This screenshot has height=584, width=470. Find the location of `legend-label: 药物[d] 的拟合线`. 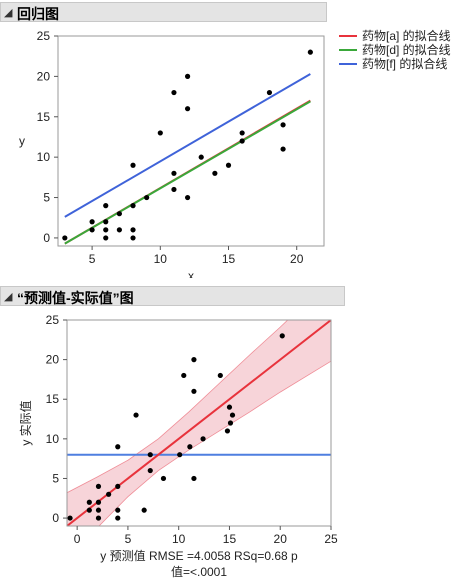

legend-label: 药物[d] 的拟合线 is located at coordinates (406, 49).